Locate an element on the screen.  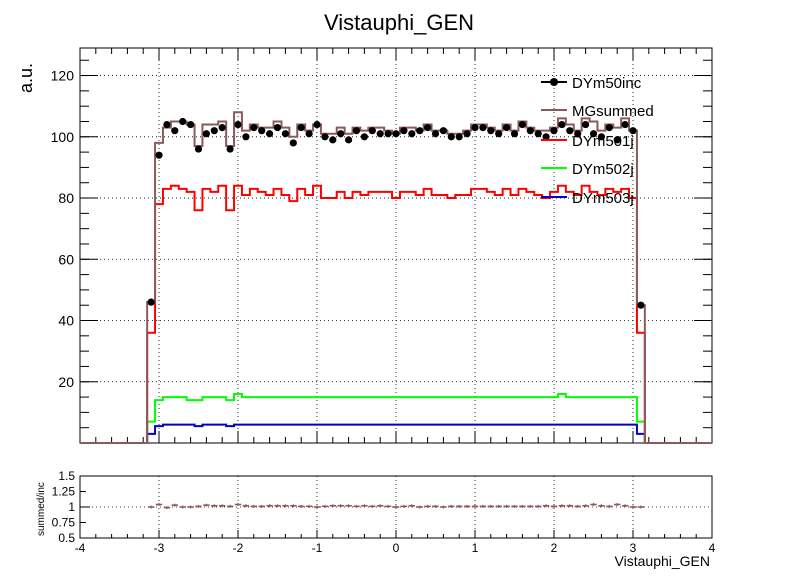
ratio-y-tick-label: 1 is located at coordinates (71, 507).